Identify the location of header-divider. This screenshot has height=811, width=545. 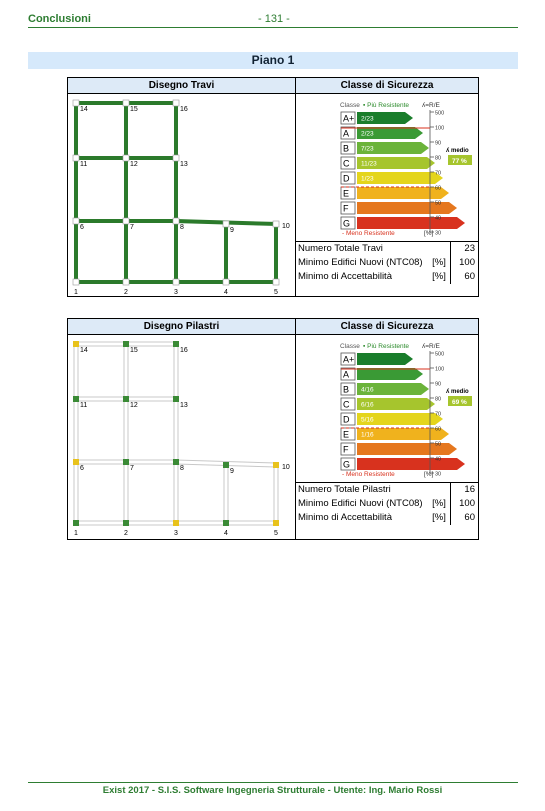
(273, 27).